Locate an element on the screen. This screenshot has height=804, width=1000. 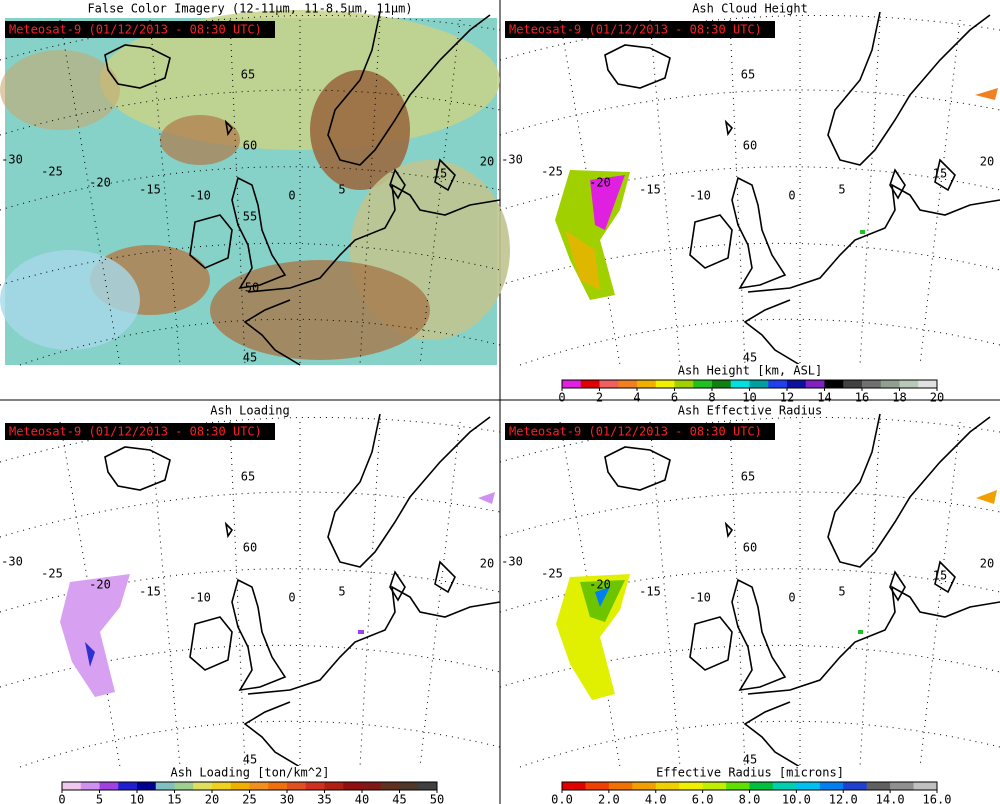
colorbar-tick-label: 8 is located at coordinates (711, 398).